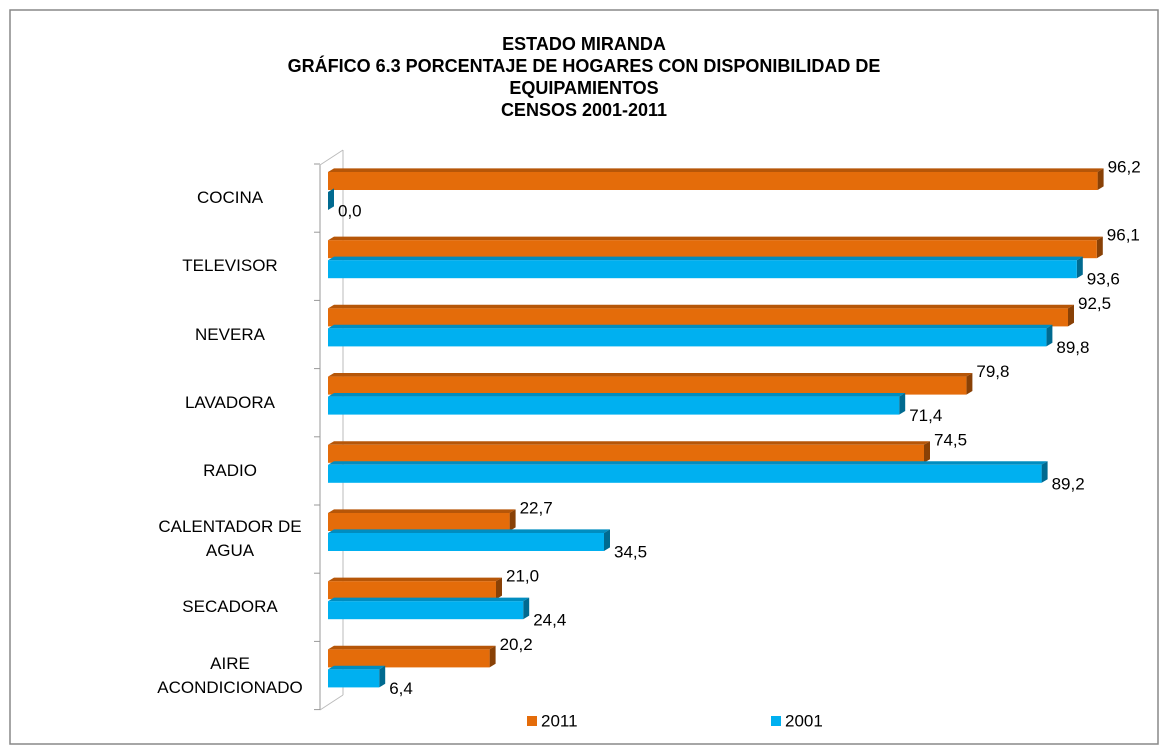 Image resolution: width=1168 pixels, height=749 pixels. I want to click on data-label: 79,8, so click(992, 371).